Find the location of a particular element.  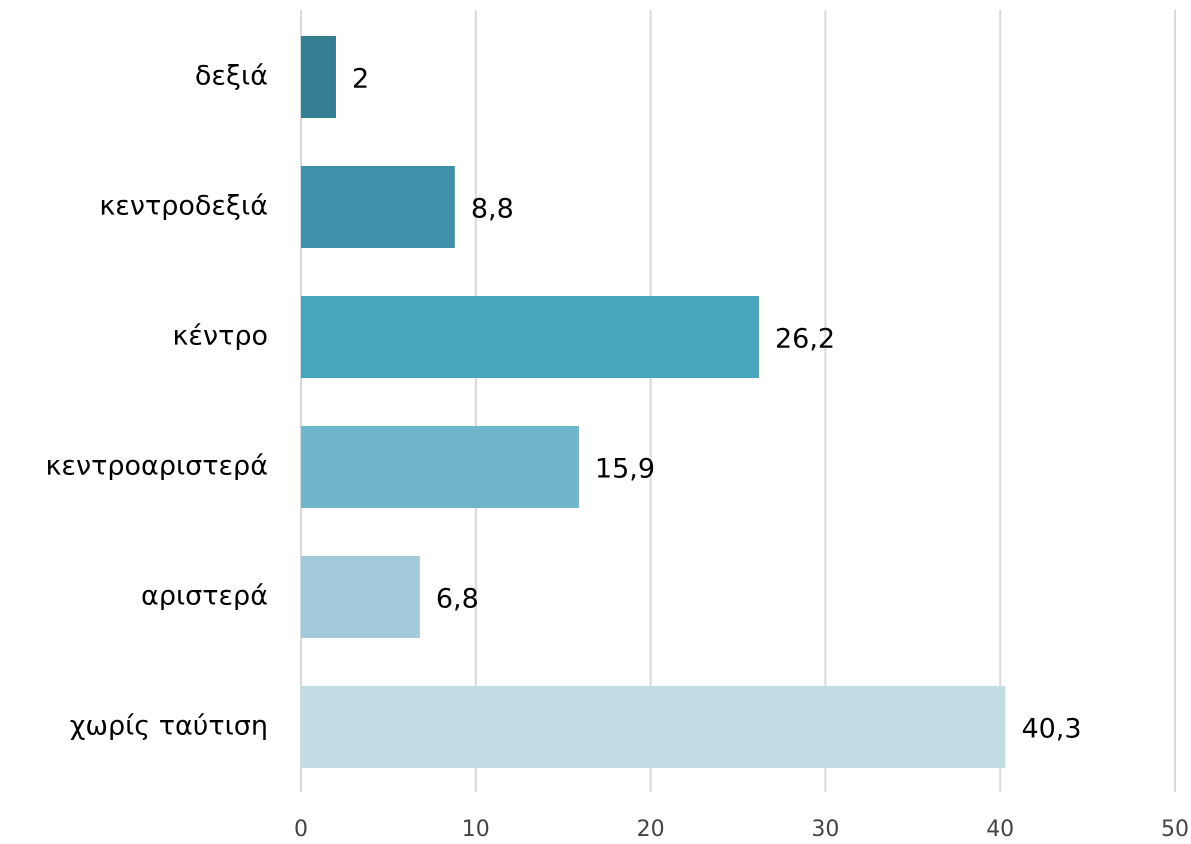

x-tick-label: 50 is located at coordinates (1175, 829).